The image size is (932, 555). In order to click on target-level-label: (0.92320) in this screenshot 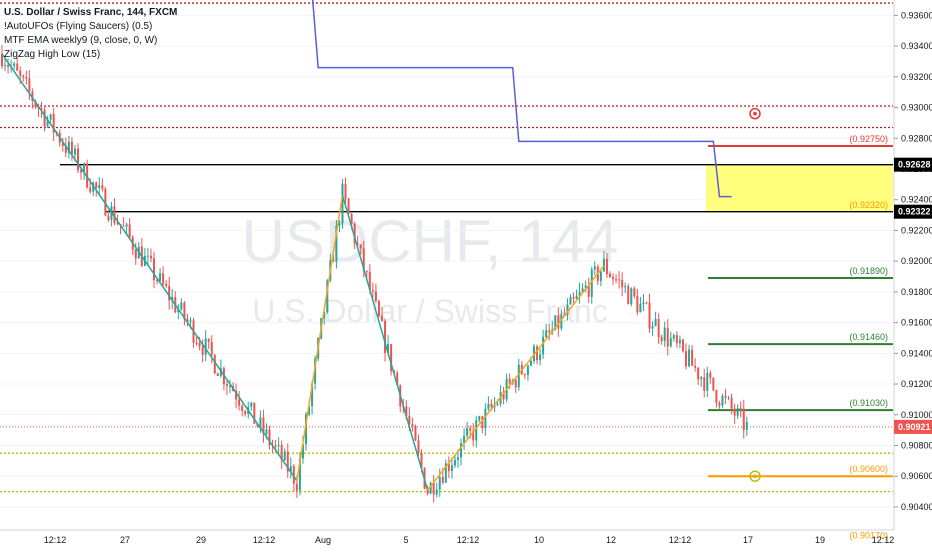, I will do `click(868, 205)`.